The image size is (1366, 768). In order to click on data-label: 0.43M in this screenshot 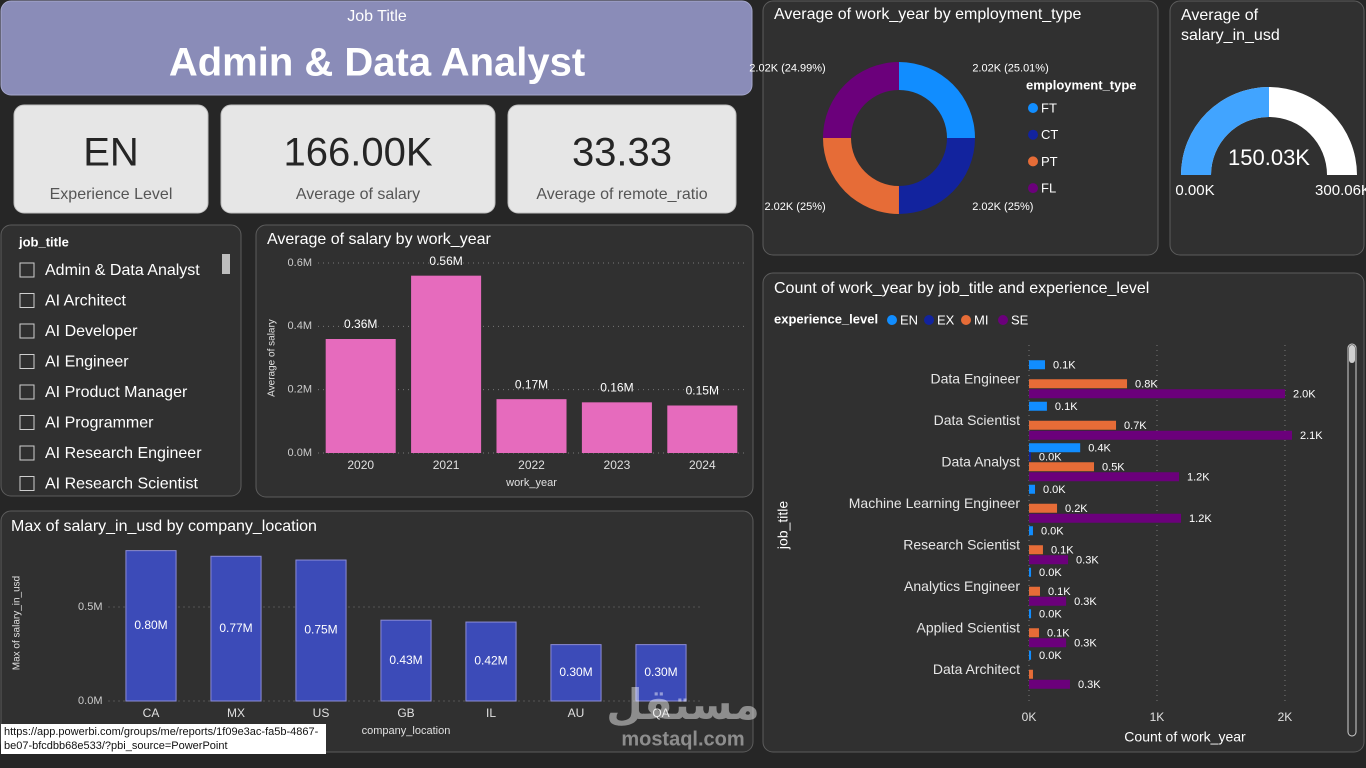, I will do `click(405, 660)`.